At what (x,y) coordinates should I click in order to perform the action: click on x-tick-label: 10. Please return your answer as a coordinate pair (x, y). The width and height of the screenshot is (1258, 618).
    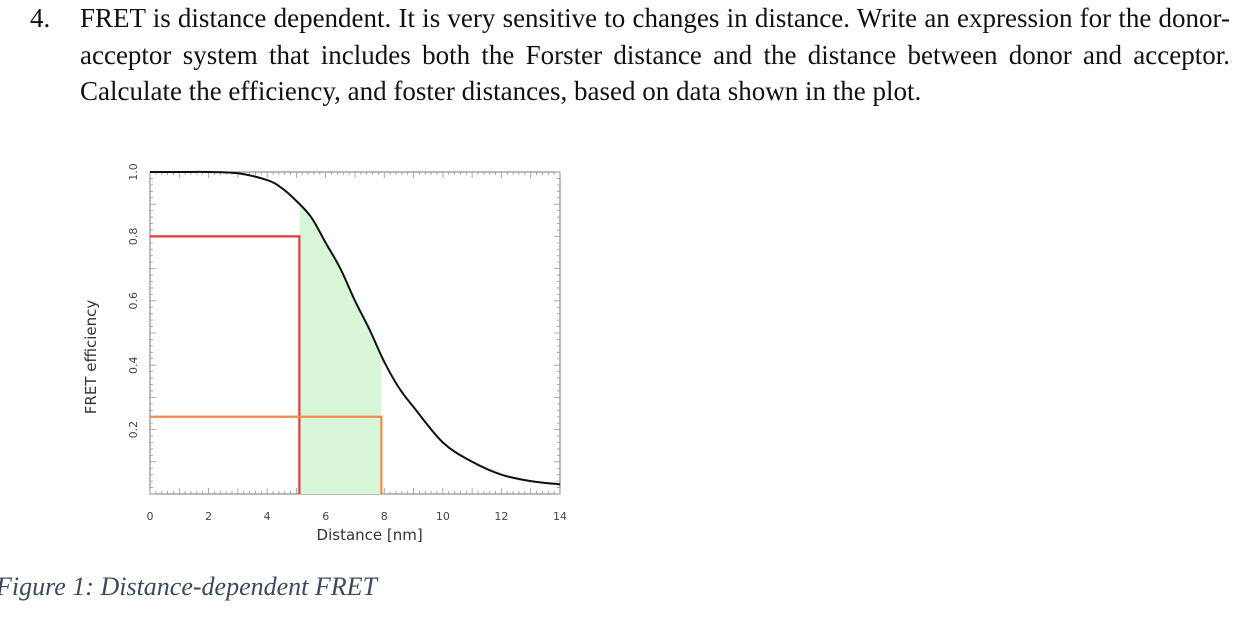
    Looking at the image, I should click on (443, 516).